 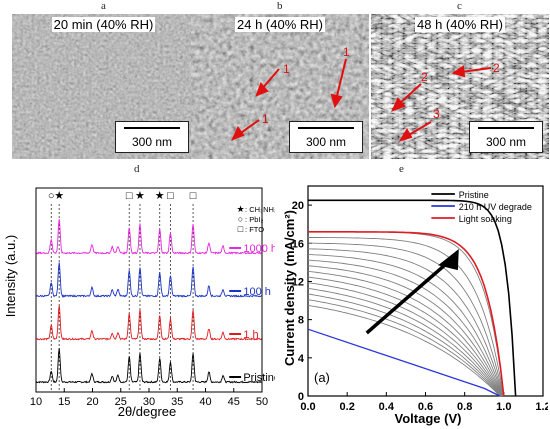 What do you see at coordinates (59, 196) in the screenshot?
I see `peak-symbol-d-1: ★` at bounding box center [59, 196].